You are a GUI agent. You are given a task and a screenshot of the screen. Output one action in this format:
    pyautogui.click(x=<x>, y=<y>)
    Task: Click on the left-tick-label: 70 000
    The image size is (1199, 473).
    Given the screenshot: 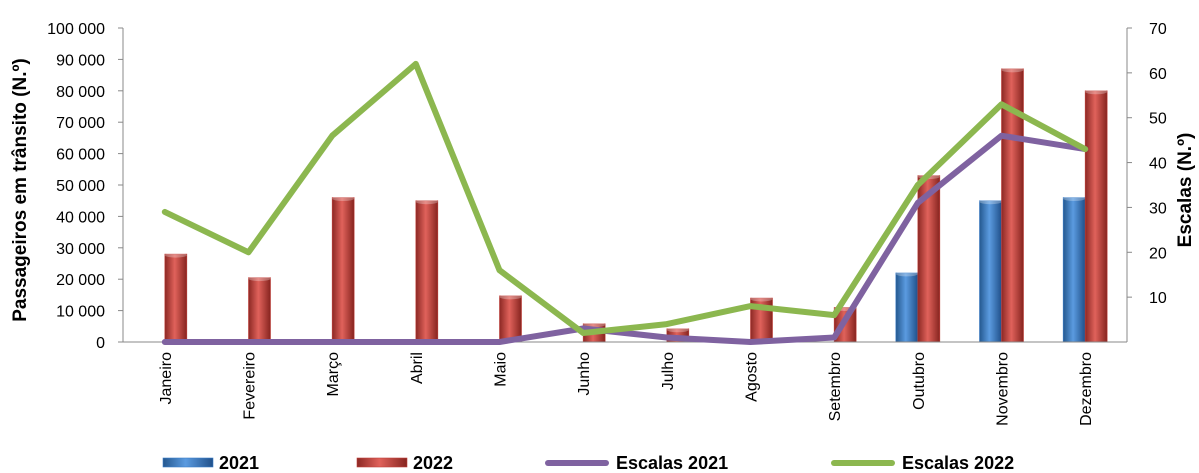 What is the action you would take?
    pyautogui.click(x=80, y=123)
    